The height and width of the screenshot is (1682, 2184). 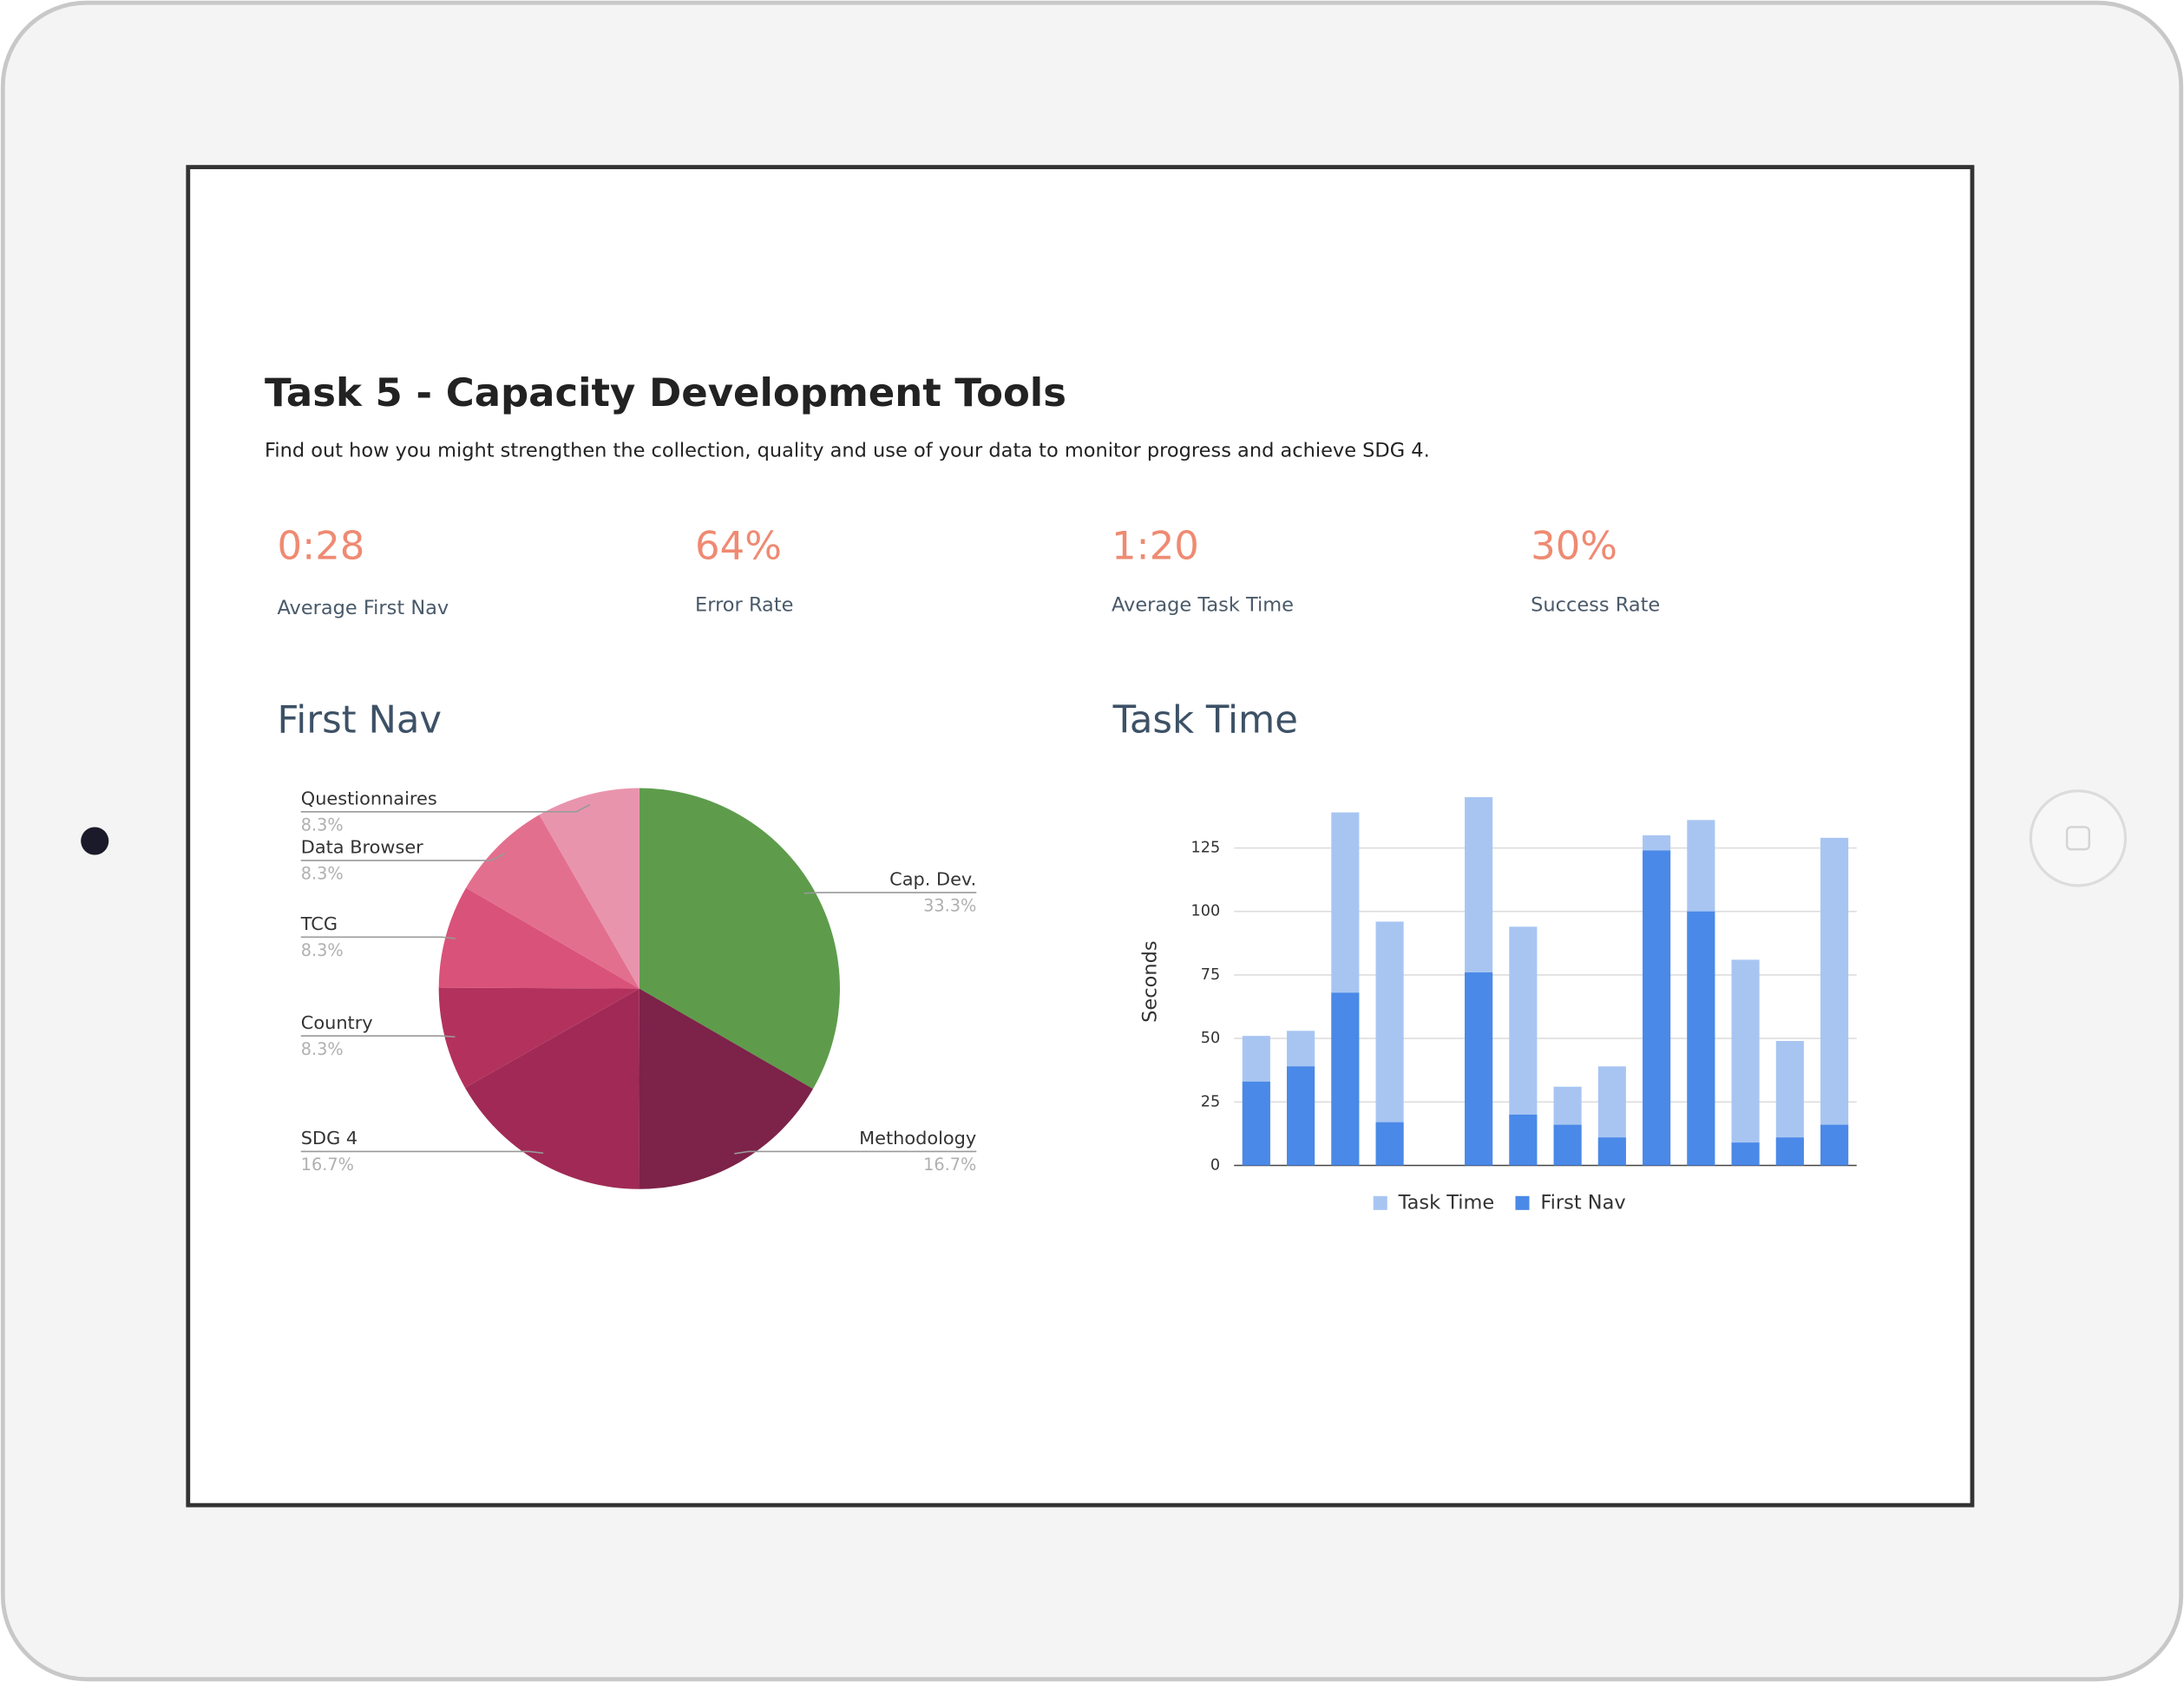 I want to click on y-tick-label: 0, so click(x=1215, y=1165).